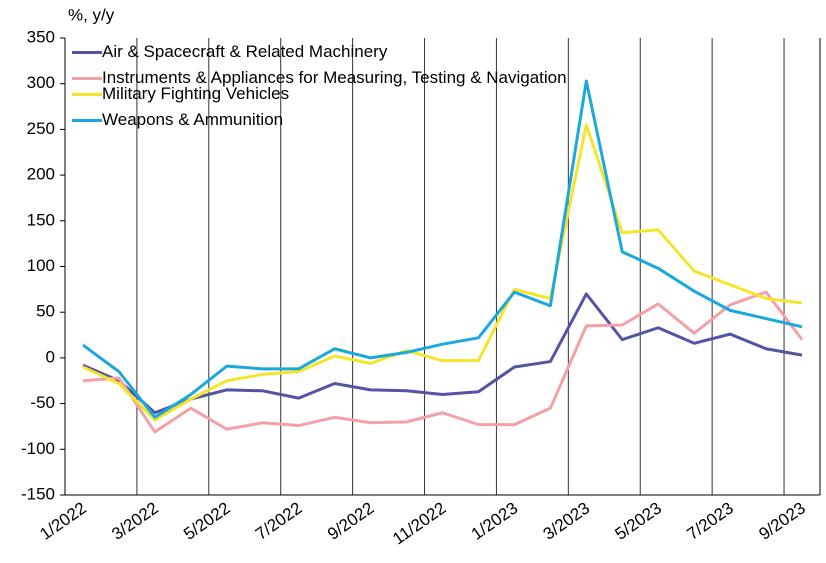  Describe the element at coordinates (41, 128) in the screenshot. I see `y-tick-label: 250` at that location.